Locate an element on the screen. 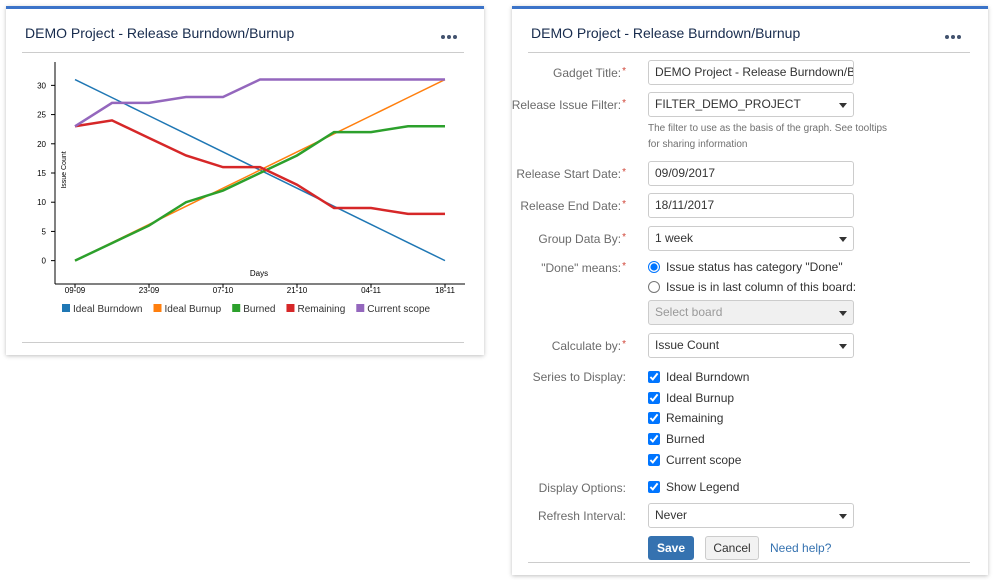 This screenshot has height=580, width=999. label-text: Release Issue Filter: is located at coordinates (566, 105).